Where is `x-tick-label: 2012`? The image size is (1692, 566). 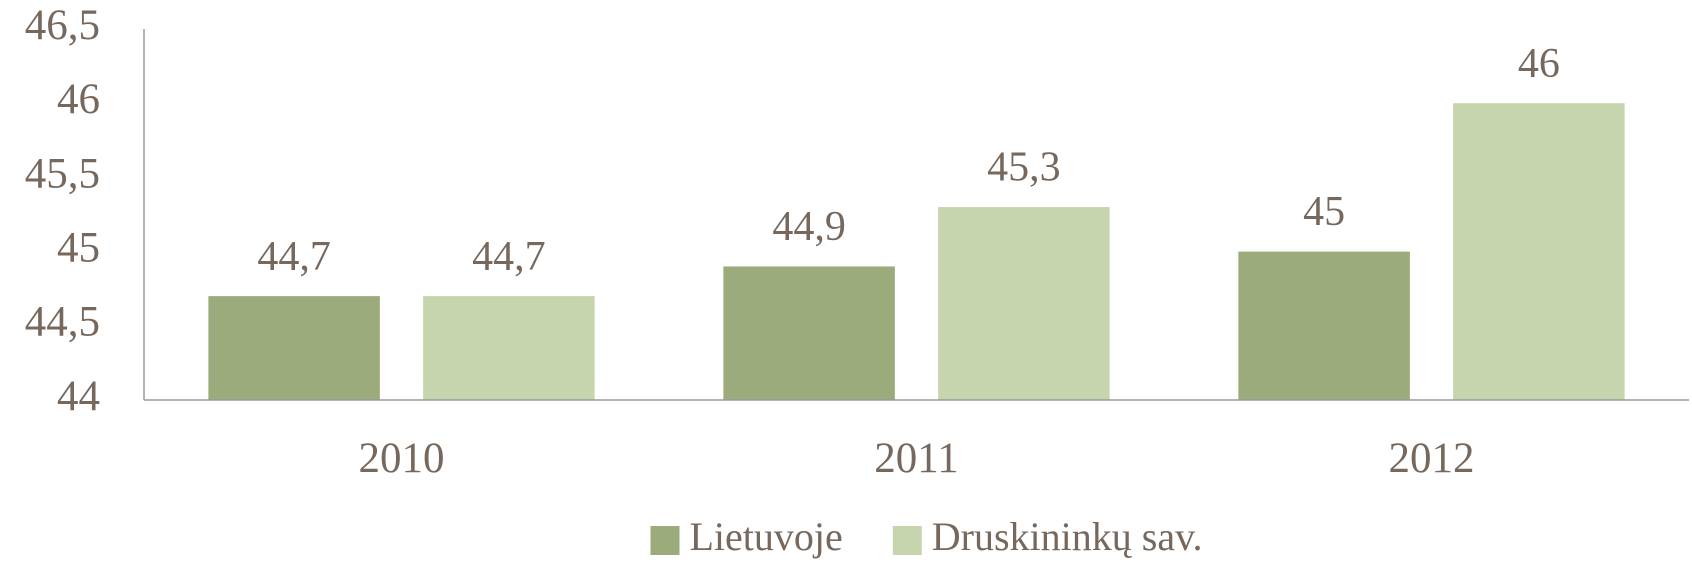 x-tick-label: 2012 is located at coordinates (1432, 458).